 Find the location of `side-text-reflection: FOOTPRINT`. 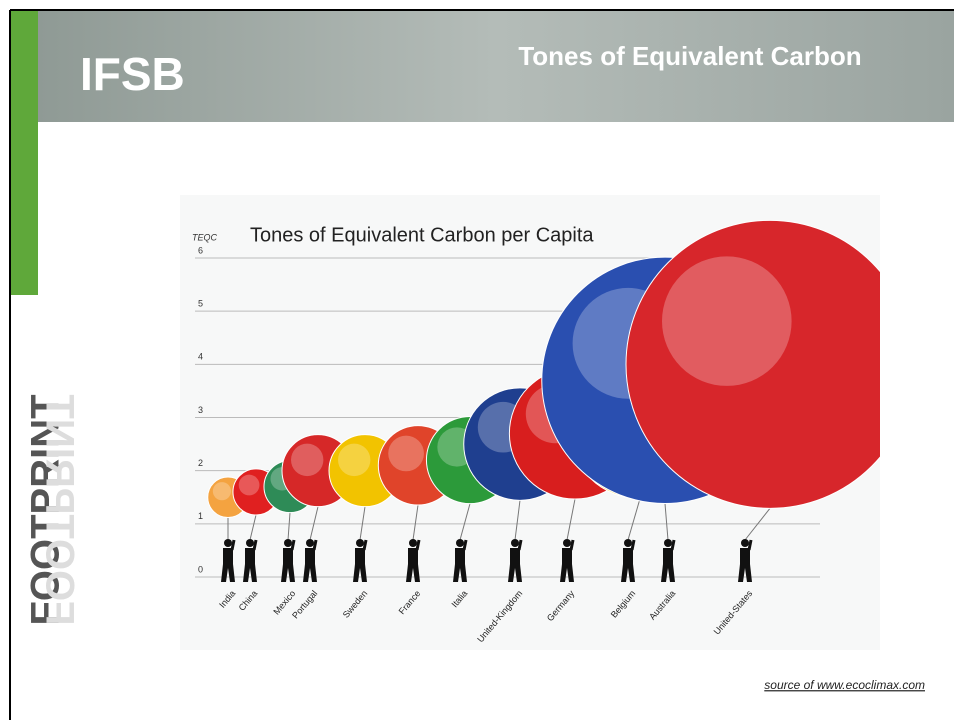

side-text-reflection: FOOTPRINT is located at coordinates (59, 509).